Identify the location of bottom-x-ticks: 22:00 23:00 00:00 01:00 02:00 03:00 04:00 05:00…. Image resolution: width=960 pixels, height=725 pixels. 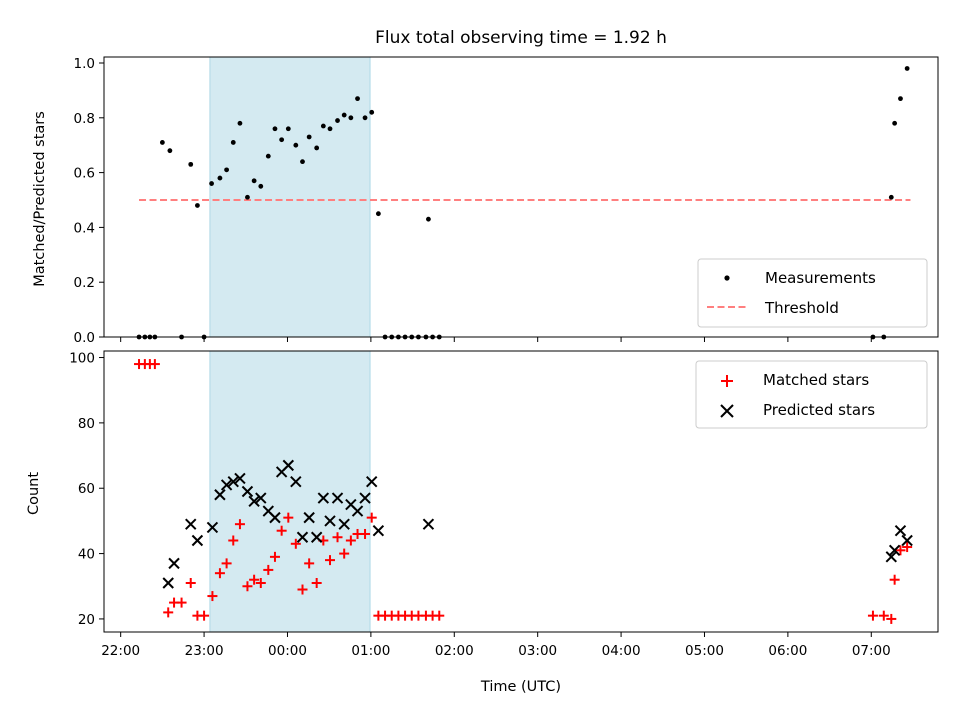
(496, 645).